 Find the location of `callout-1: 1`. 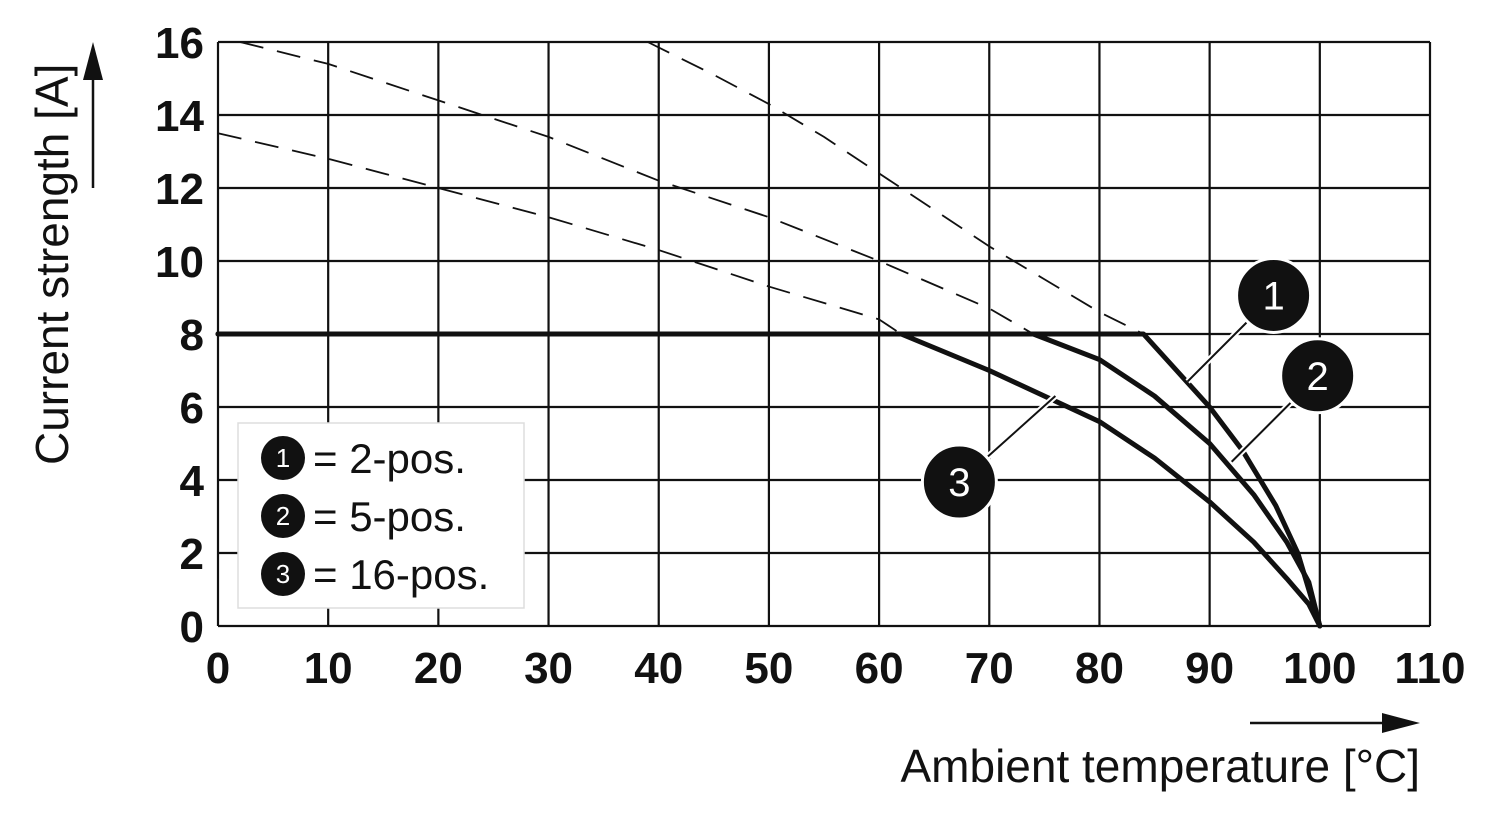

callout-1: 1 is located at coordinates (1249, 320).